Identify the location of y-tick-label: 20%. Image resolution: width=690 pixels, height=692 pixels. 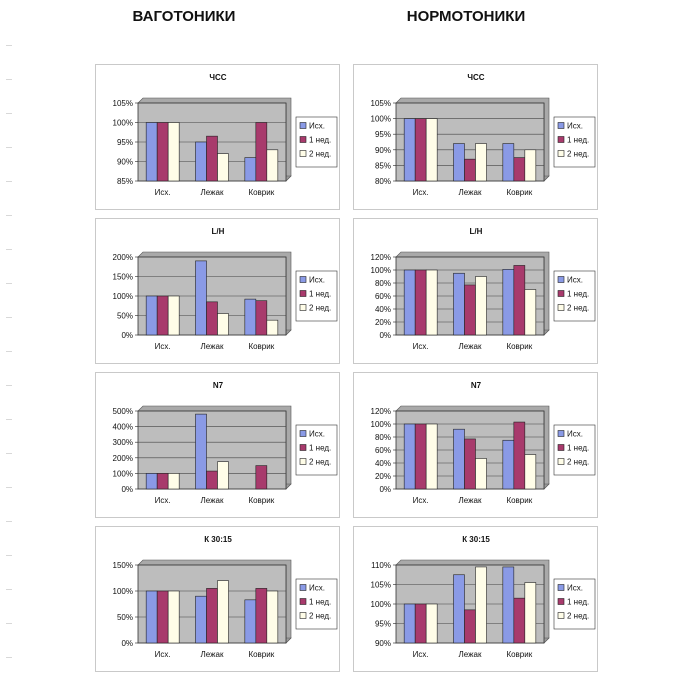
(383, 322).